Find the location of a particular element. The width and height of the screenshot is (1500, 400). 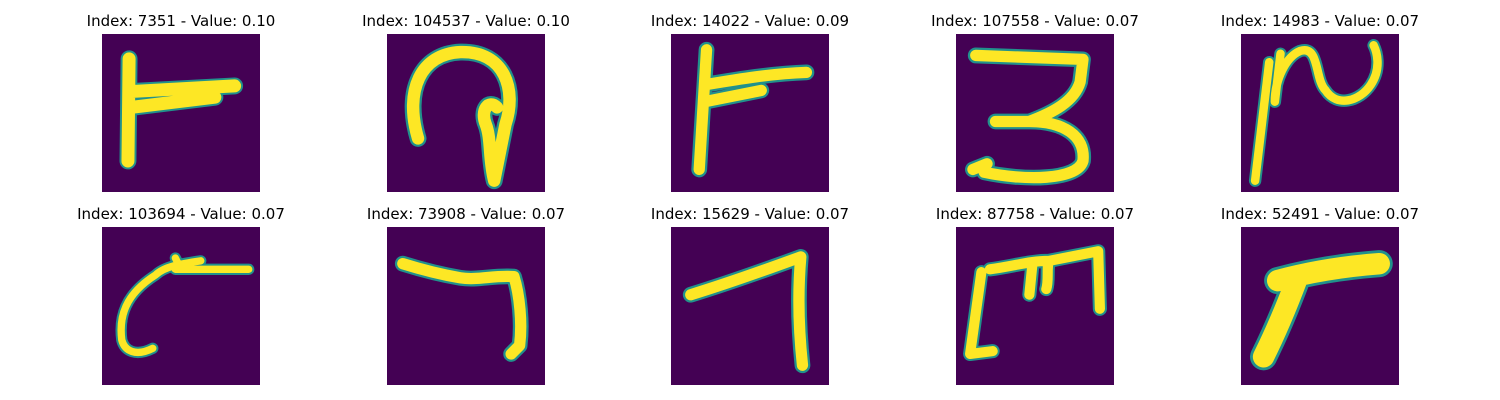

panel-title: Index: 103694 - Value: 0.07 is located at coordinates (181, 214).